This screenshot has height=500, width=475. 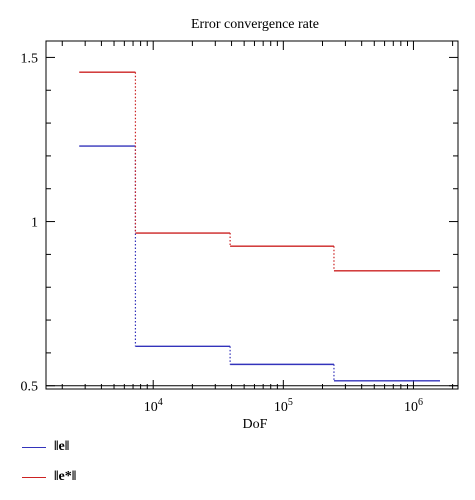 I want to click on legend-swatch-red, so click(x=34, y=477).